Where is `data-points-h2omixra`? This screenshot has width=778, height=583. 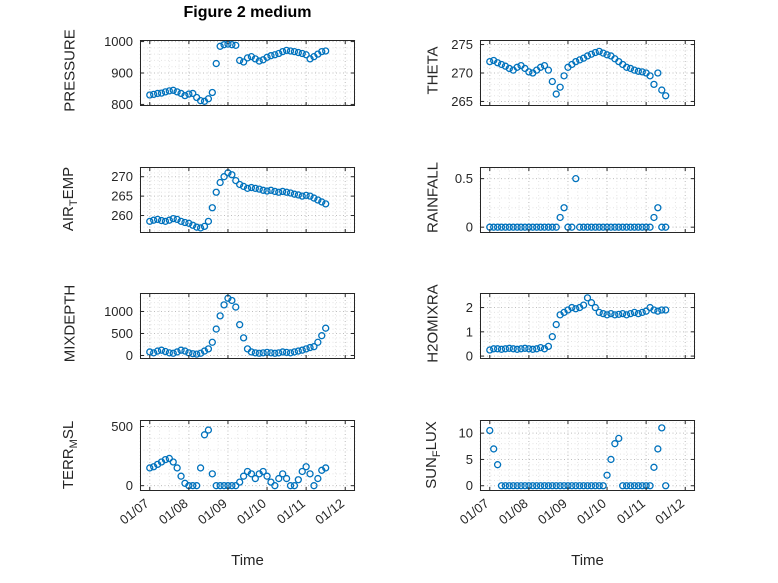
data-points-h2omixra is located at coordinates (578, 324).